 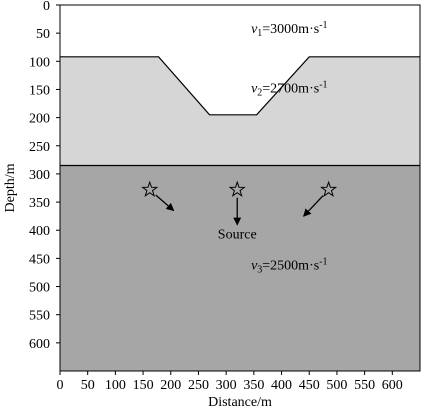 I want to click on x-tick-label: 400, so click(x=281, y=385).